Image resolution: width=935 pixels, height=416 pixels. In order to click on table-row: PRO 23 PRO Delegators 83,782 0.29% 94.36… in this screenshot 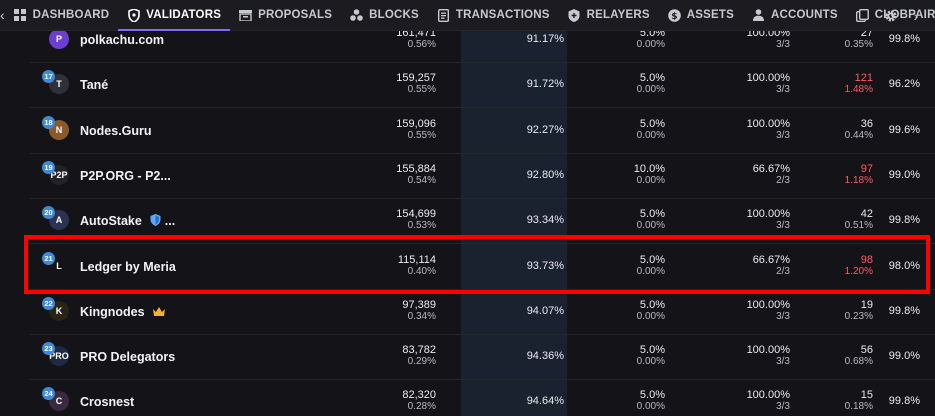, I will do `click(482, 357)`.